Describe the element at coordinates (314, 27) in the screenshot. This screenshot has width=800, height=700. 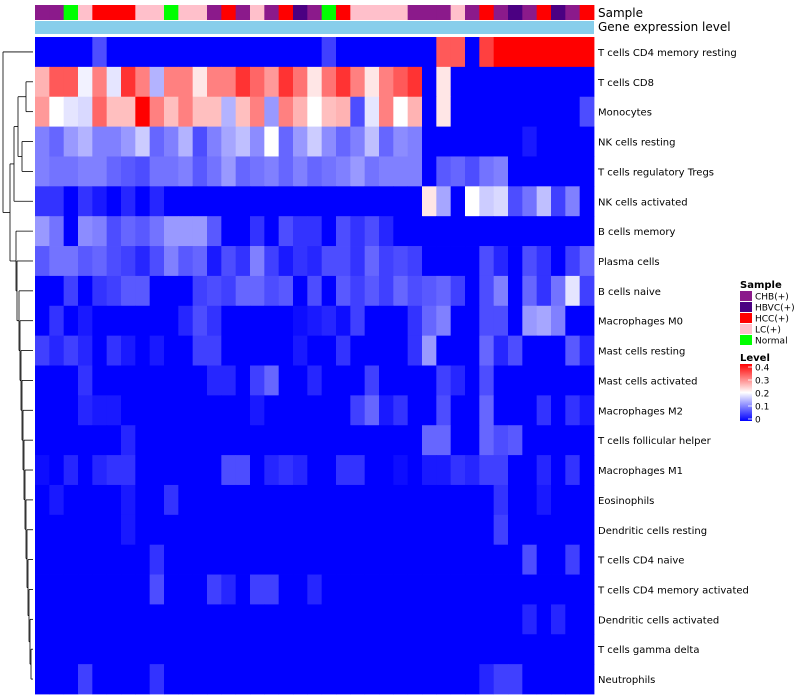
I see `gene-expression-level-track` at that location.